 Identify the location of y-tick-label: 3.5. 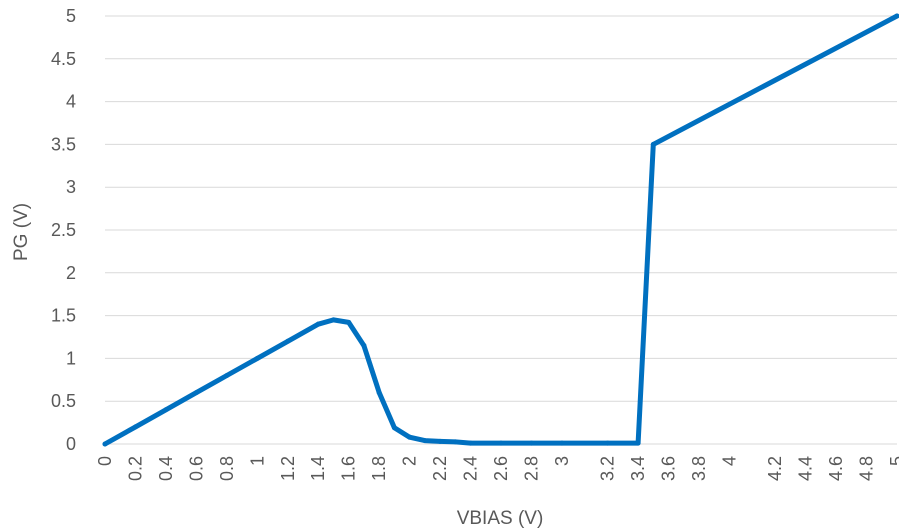
(63, 144).